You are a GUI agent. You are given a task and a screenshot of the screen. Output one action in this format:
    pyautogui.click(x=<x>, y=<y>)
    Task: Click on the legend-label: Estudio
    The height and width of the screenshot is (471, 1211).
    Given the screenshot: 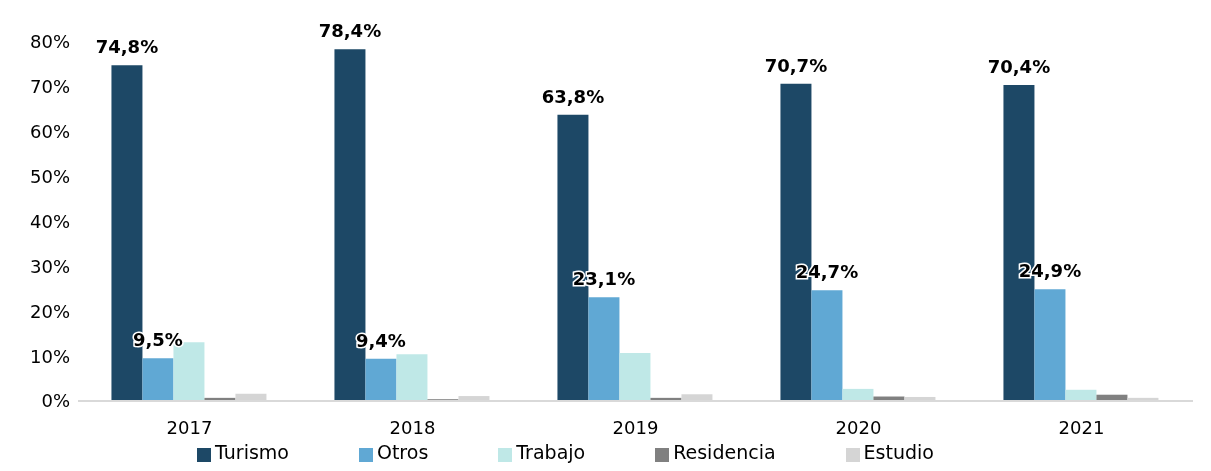 What is the action you would take?
    pyautogui.click(x=898, y=452)
    